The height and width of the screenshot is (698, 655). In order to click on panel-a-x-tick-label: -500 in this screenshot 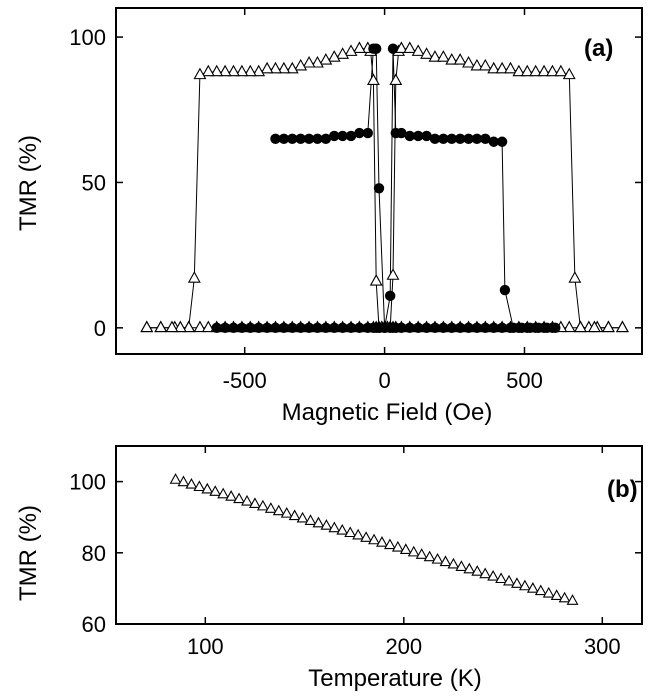, I will do `click(245, 380)`.